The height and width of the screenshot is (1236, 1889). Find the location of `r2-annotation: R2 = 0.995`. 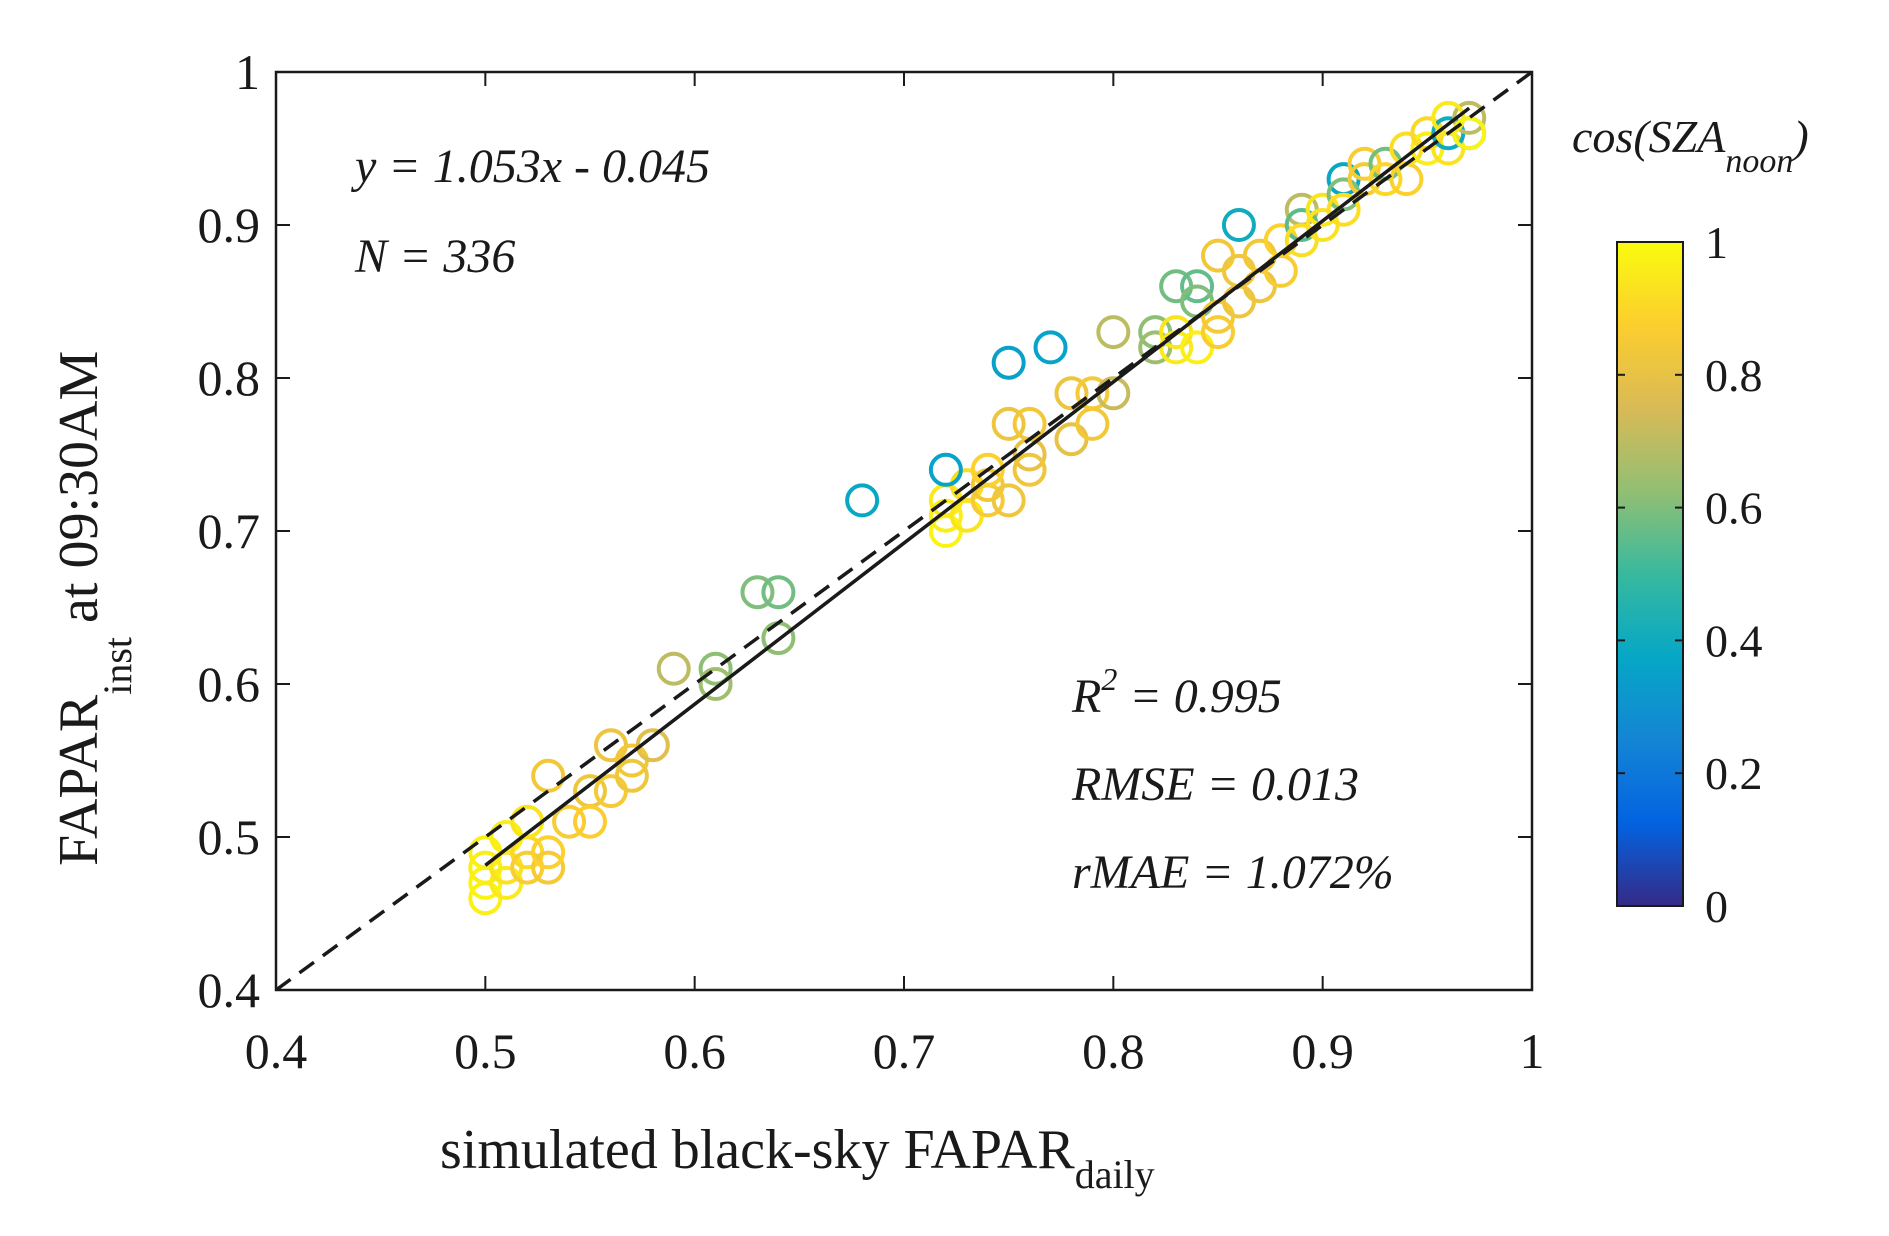

r2-annotation: R2 = 0.995 is located at coordinates (1176, 692).